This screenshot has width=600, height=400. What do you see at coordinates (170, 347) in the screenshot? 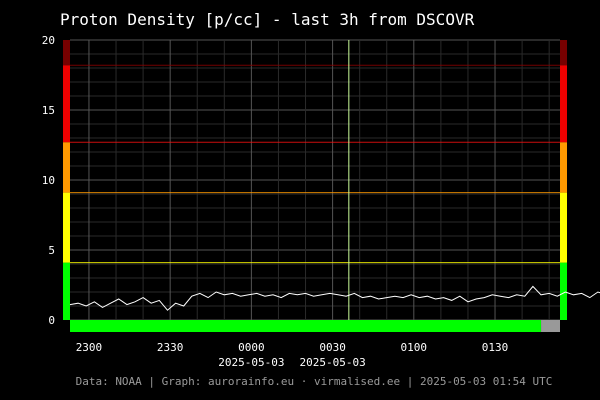
I see `x-tick-label: 2330` at bounding box center [170, 347].